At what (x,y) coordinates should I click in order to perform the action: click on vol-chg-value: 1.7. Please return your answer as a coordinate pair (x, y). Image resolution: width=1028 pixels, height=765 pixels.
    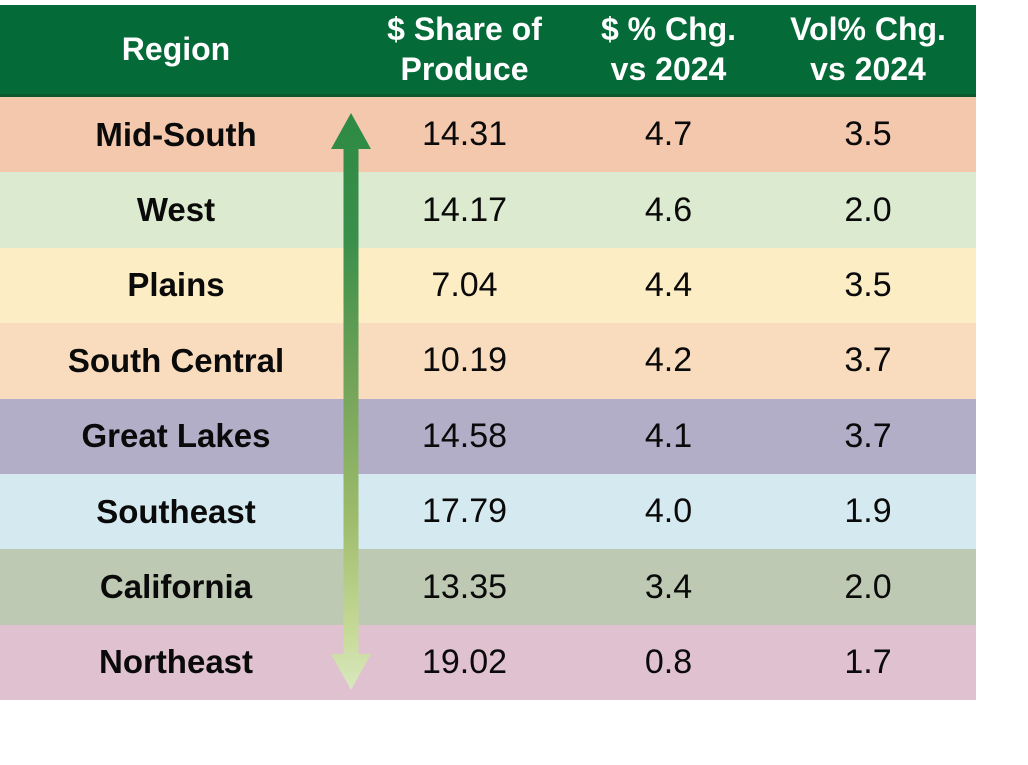
    Looking at the image, I should click on (868, 661).